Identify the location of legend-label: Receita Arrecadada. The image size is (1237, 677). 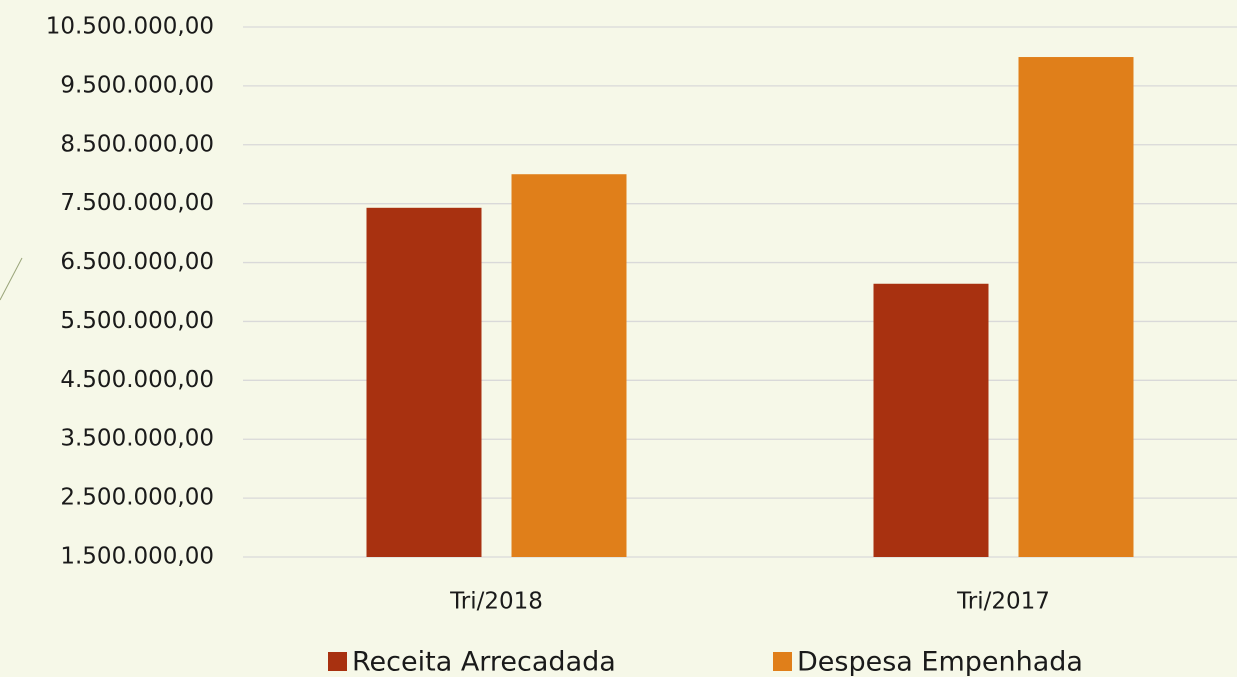
(484, 662).